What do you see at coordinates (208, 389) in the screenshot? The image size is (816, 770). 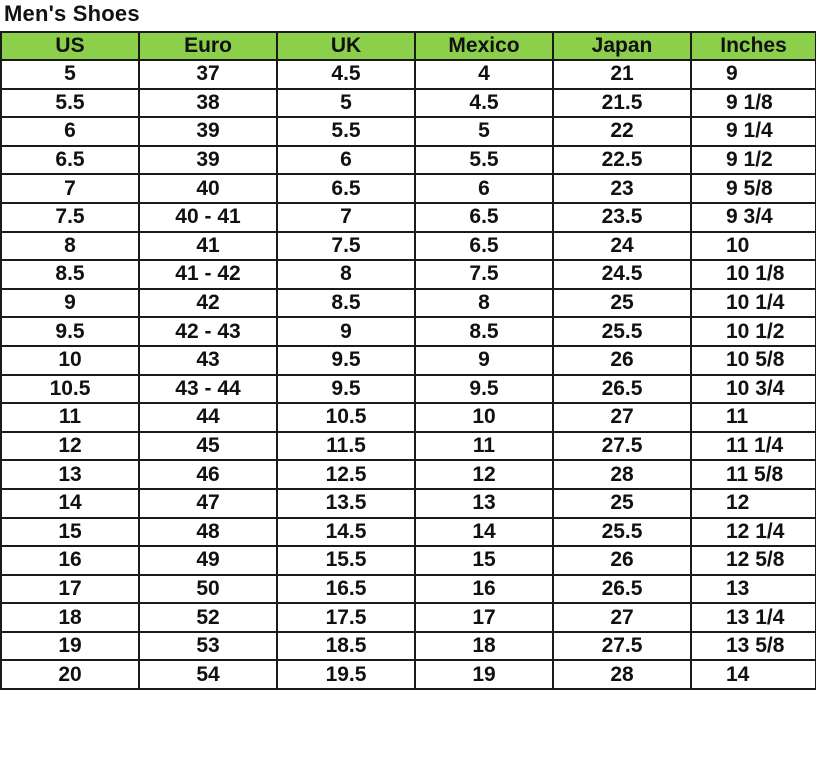 I see `cell-euro: 43 - 44` at bounding box center [208, 389].